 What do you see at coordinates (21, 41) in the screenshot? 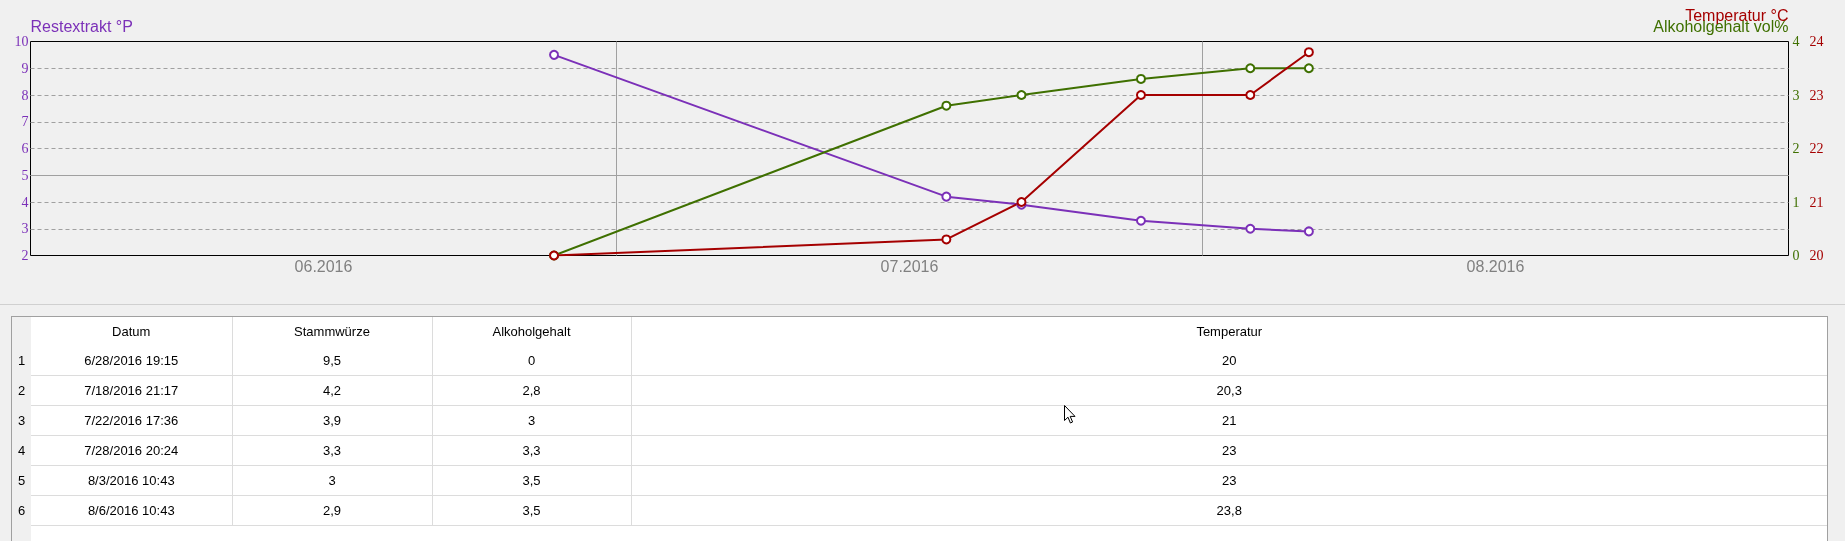
I see `y-tick-label: 10` at bounding box center [21, 41].